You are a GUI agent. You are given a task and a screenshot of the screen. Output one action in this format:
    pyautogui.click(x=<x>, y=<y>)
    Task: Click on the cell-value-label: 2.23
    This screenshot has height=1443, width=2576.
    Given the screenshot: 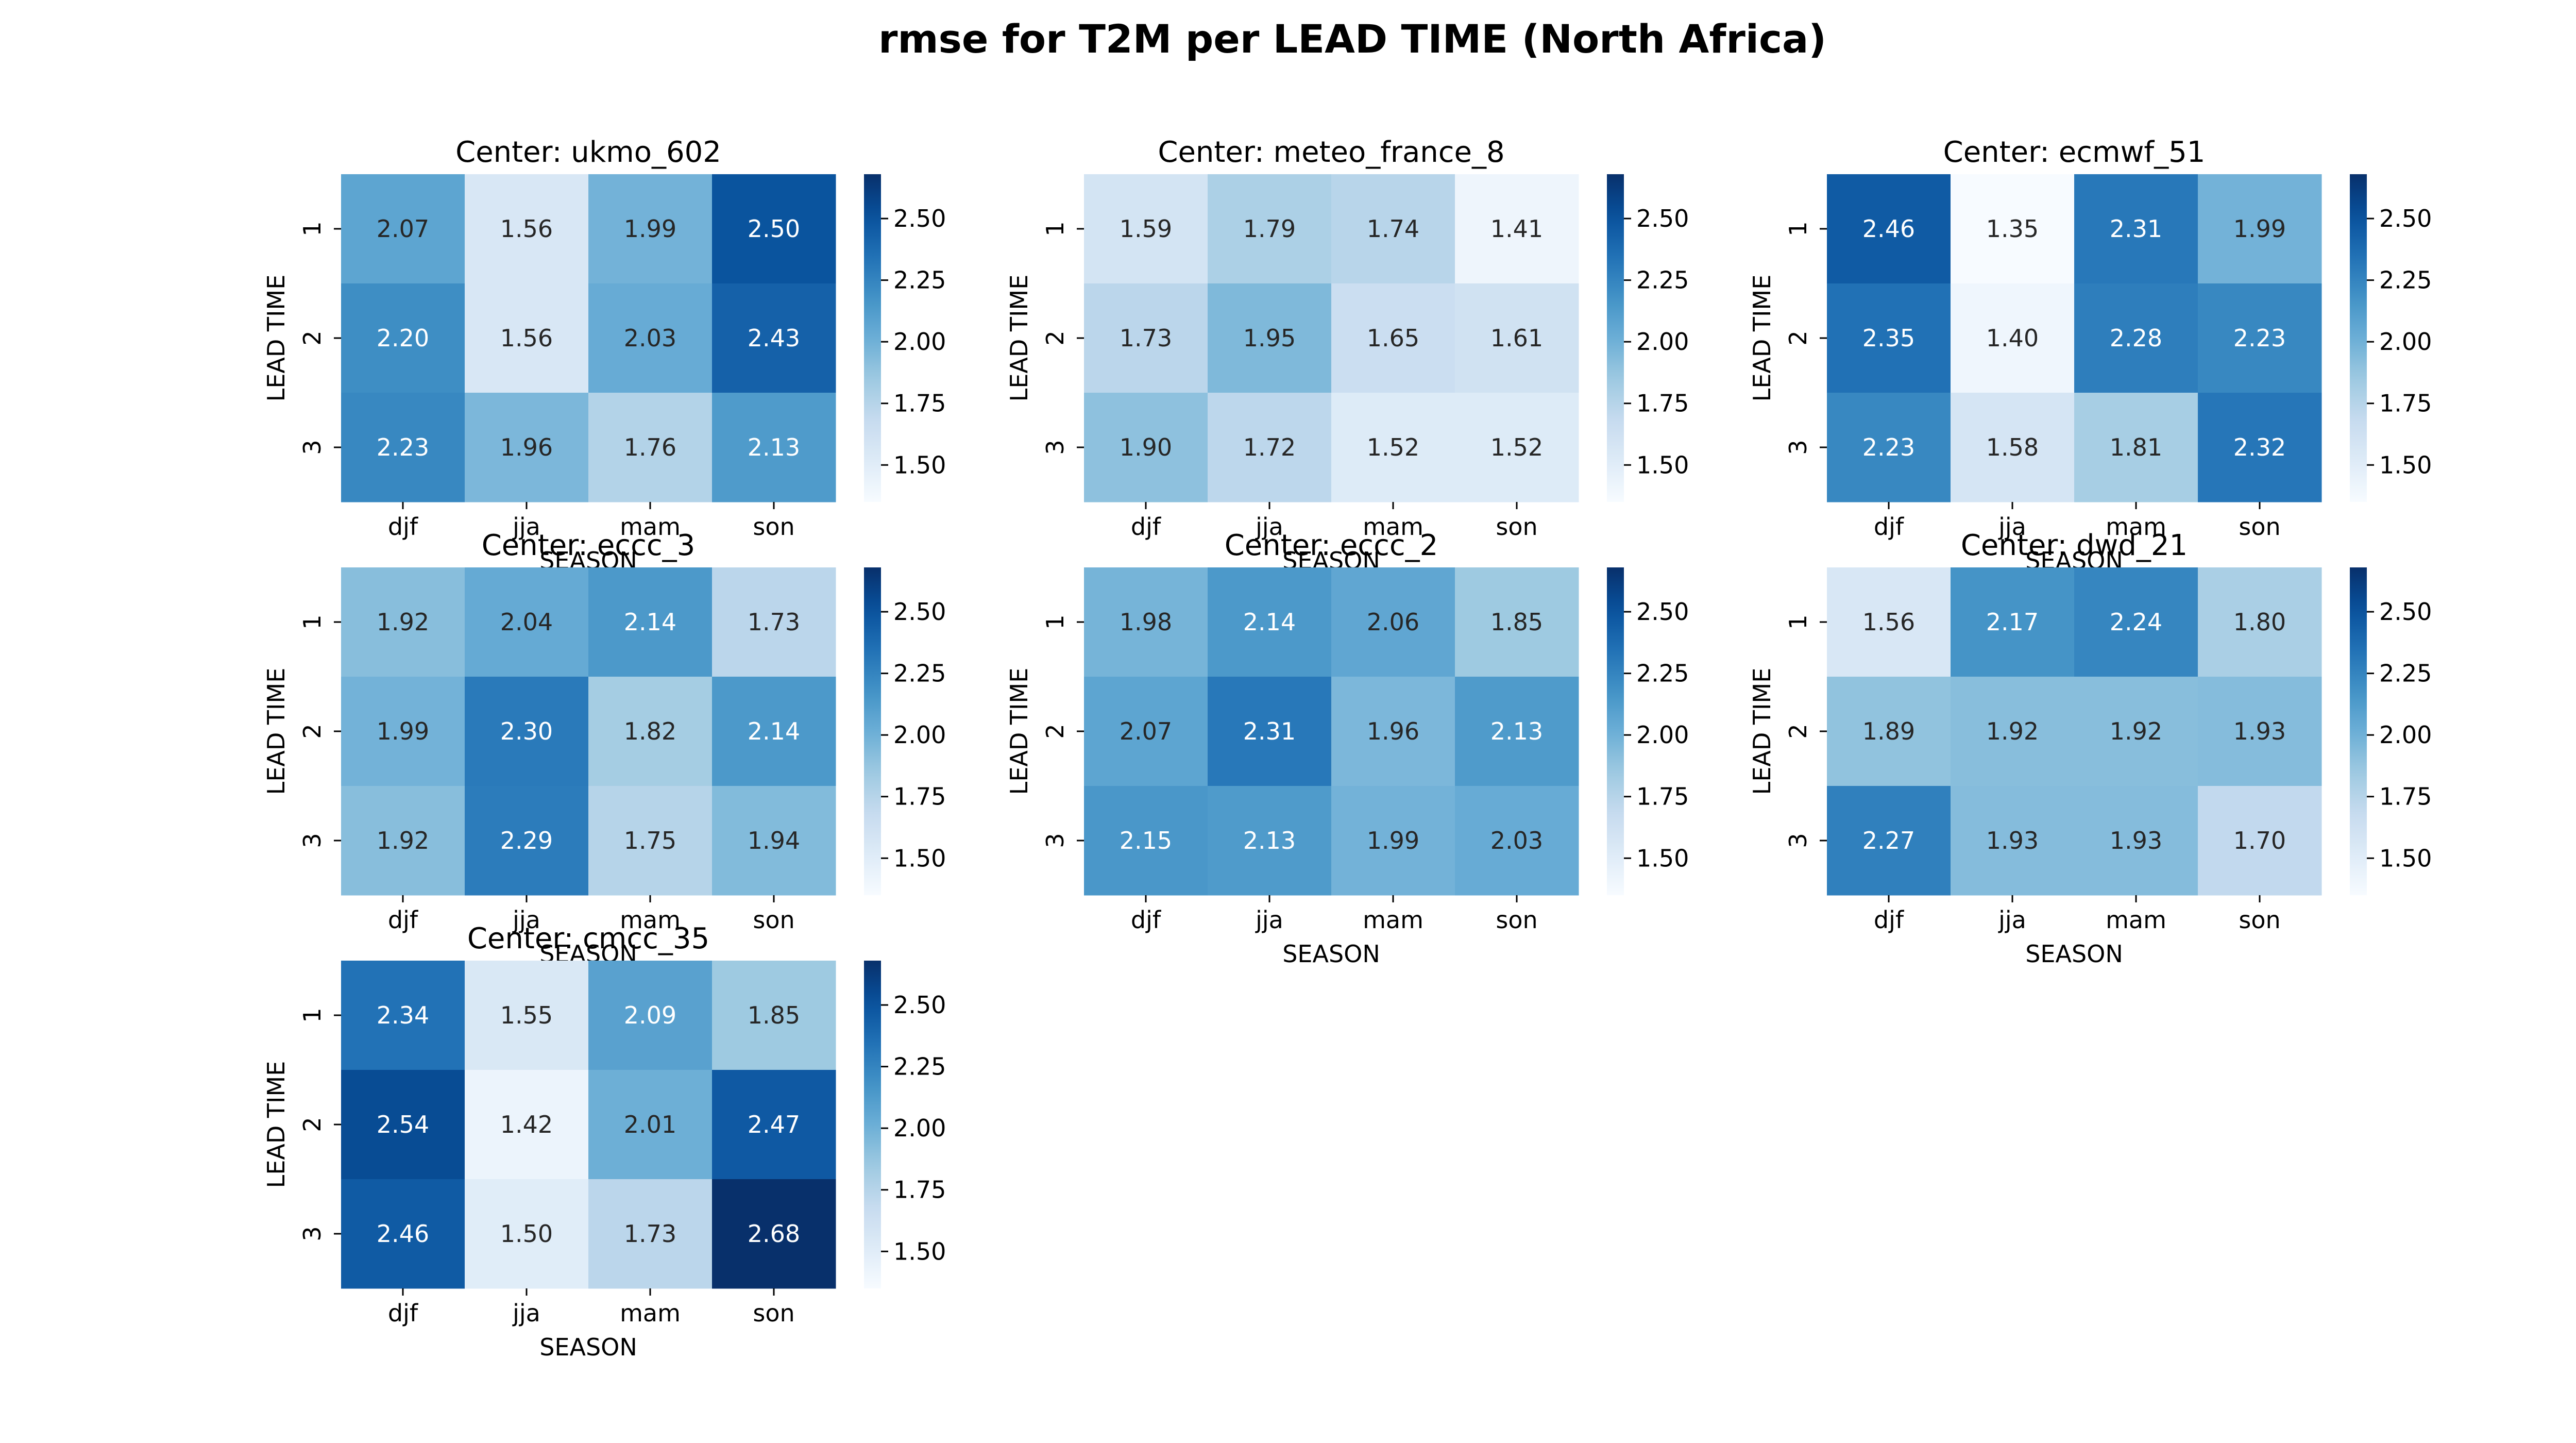 What is the action you would take?
    pyautogui.click(x=403, y=447)
    